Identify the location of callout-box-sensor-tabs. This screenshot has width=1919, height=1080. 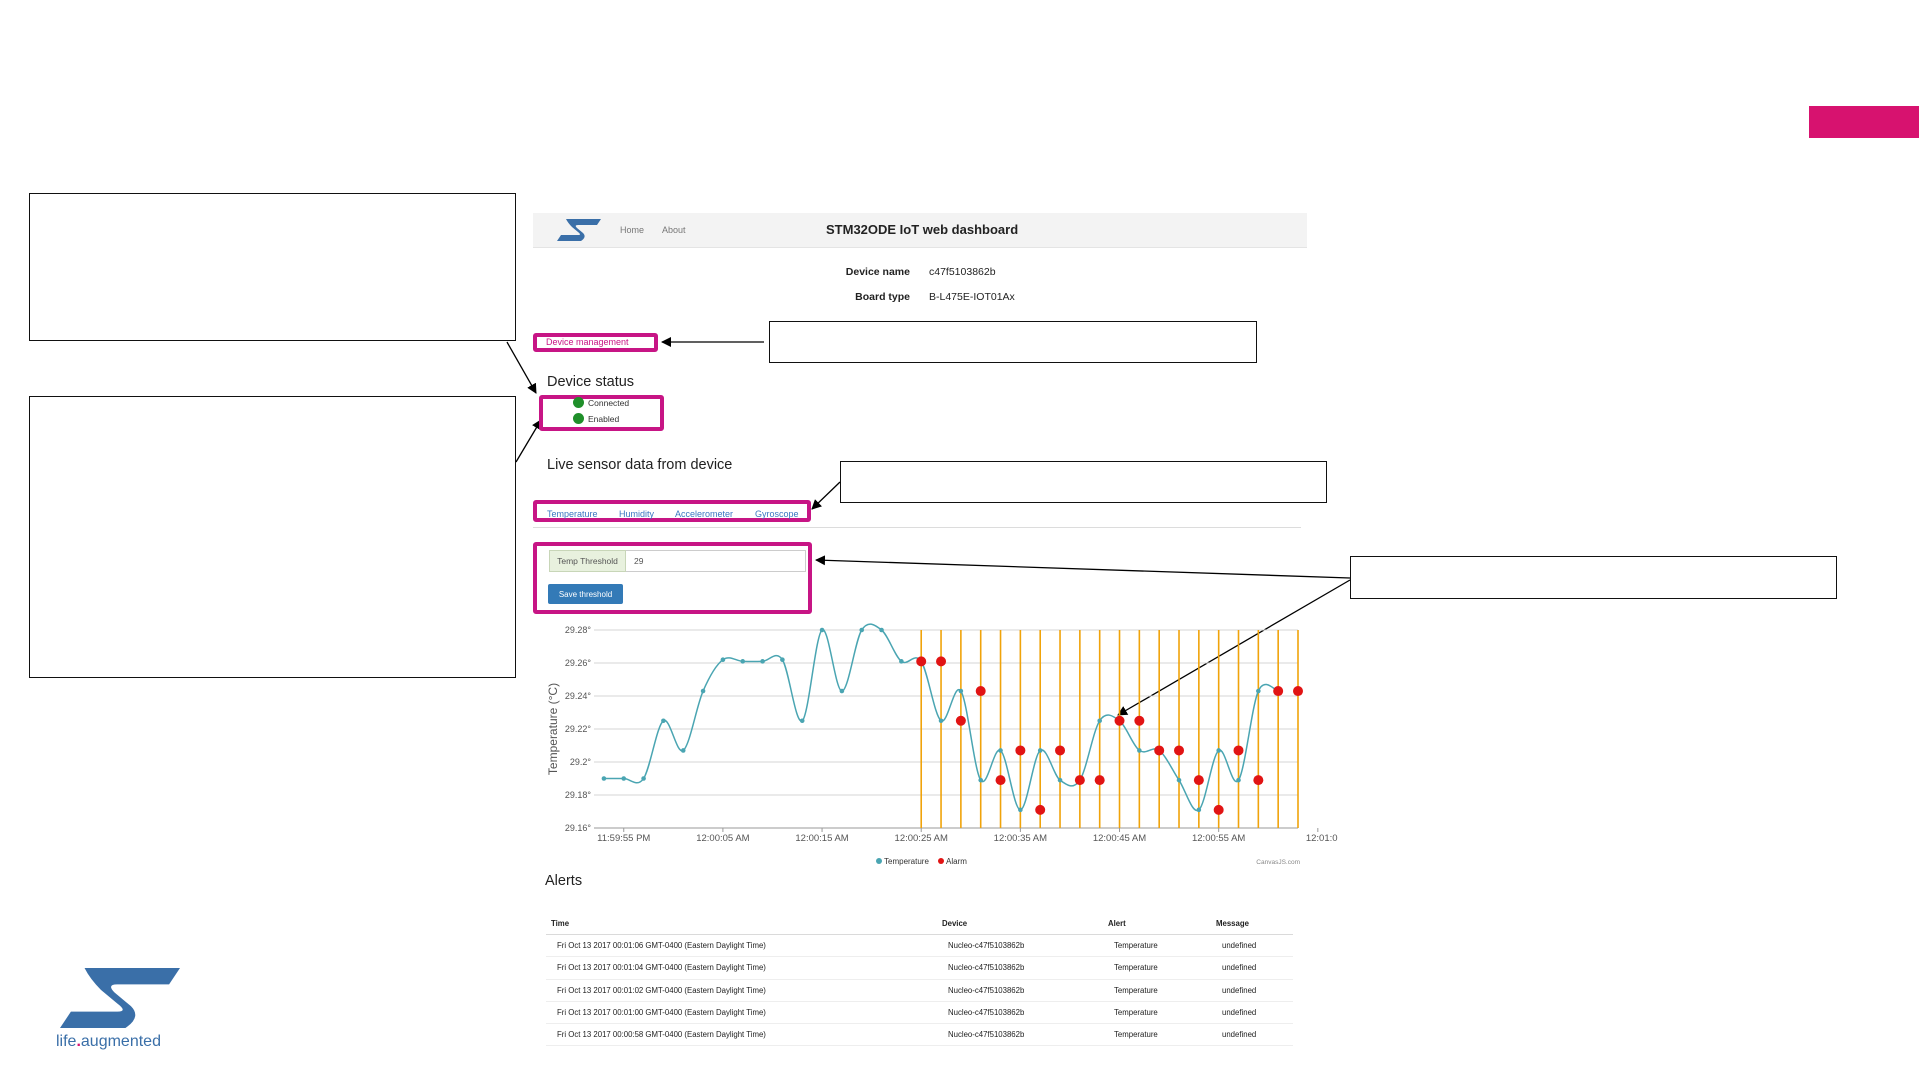
(1083, 482).